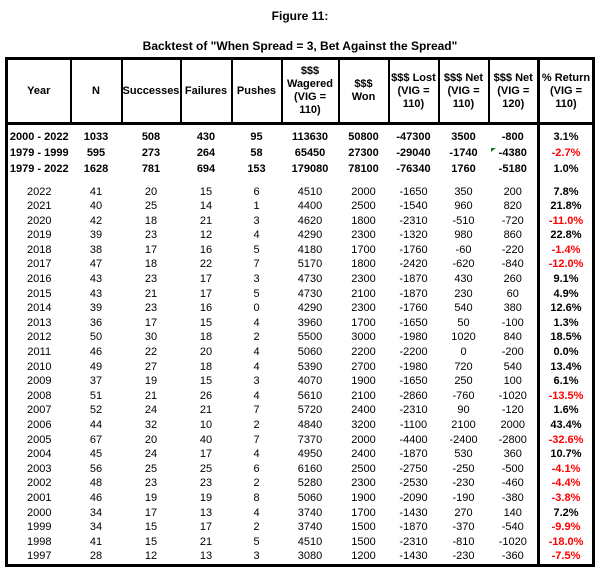 This screenshot has width=600, height=568. What do you see at coordinates (206, 235) in the screenshot?
I see `value-cell: 12` at bounding box center [206, 235].